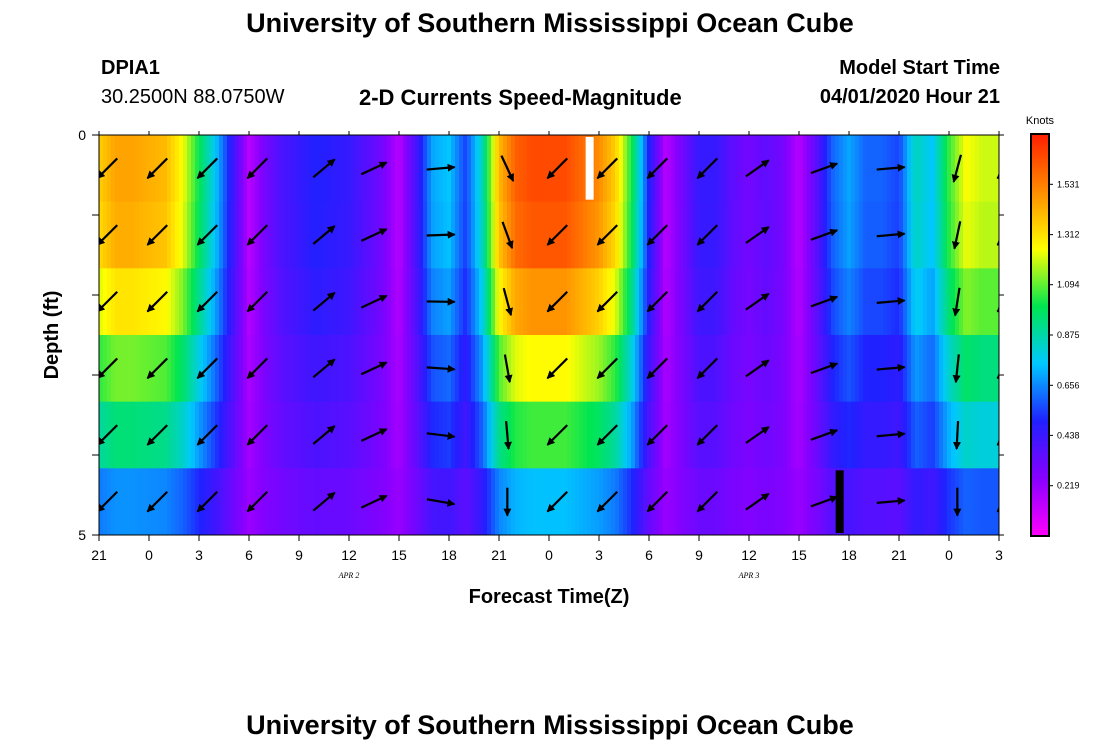 This screenshot has height=750, width=1100. Describe the element at coordinates (1068, 435) in the screenshot. I see `colorbar-tick-label: 0.438` at that location.